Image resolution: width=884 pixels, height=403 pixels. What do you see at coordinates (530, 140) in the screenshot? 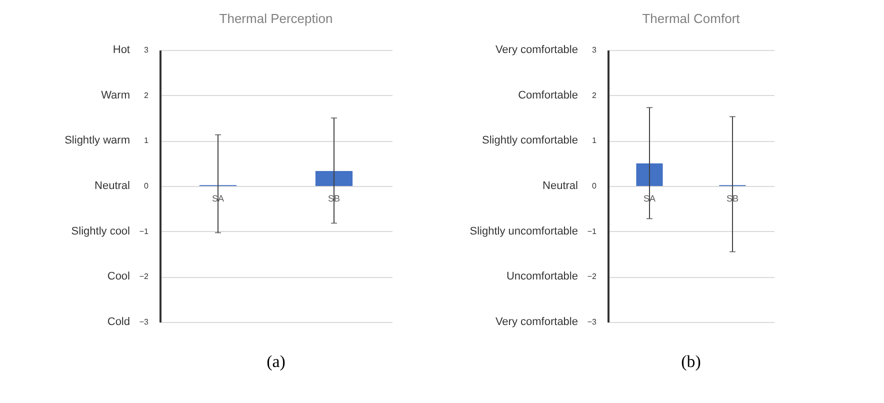
I see `text: Slightly comfortable` at bounding box center [530, 140].